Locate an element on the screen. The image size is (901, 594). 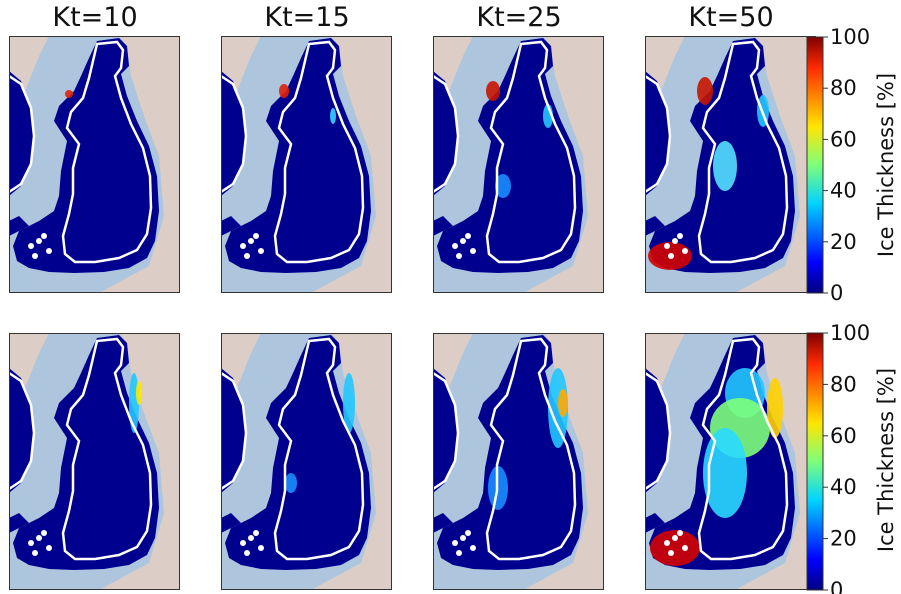
map-panel-r2-c1 is located at coordinates (94, 461).